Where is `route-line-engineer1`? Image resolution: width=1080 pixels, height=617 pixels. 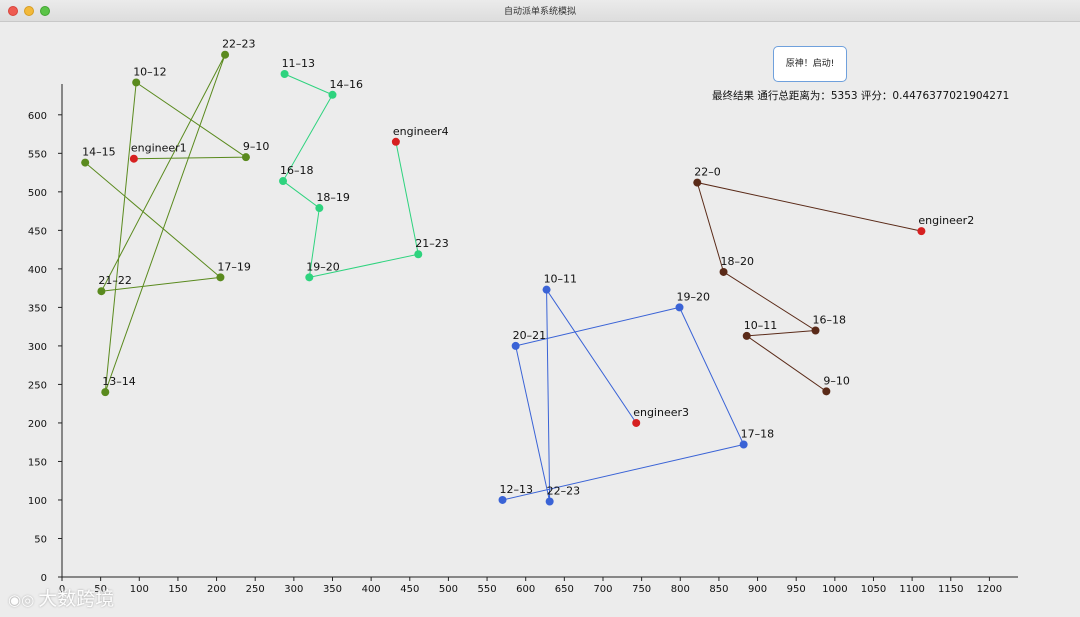
route-line-engineer1 is located at coordinates (166, 223).